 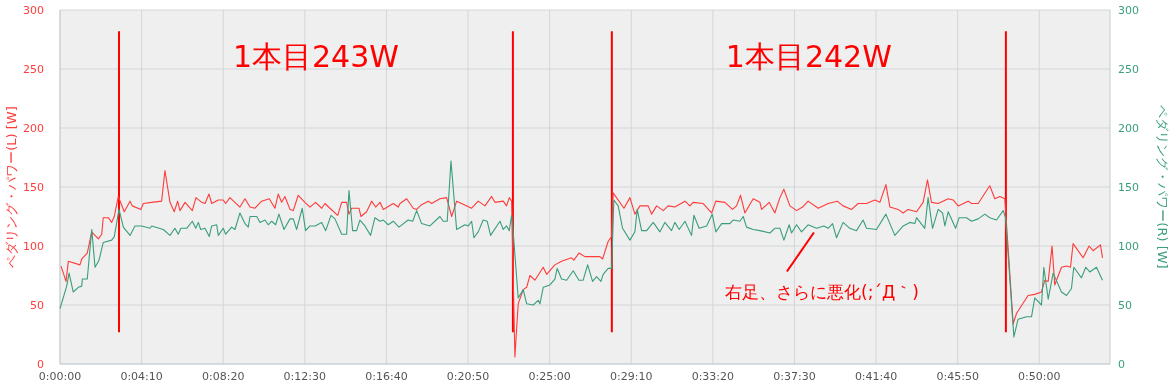 I want to click on x-tick-label: 0:37:30, so click(x=794, y=376).